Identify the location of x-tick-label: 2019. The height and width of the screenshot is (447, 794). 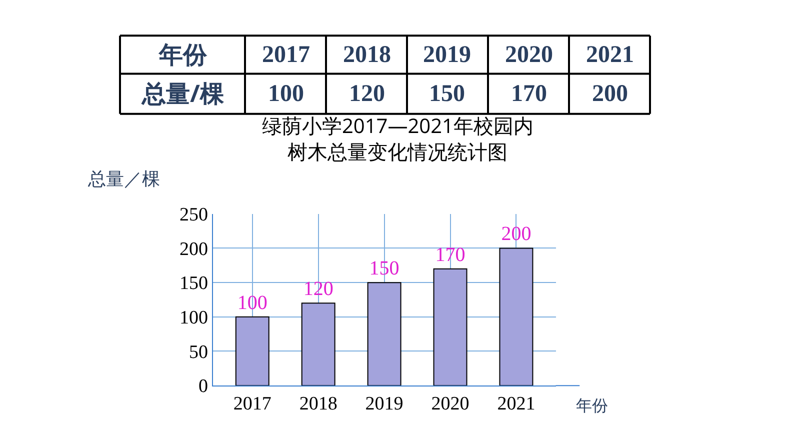
(384, 403).